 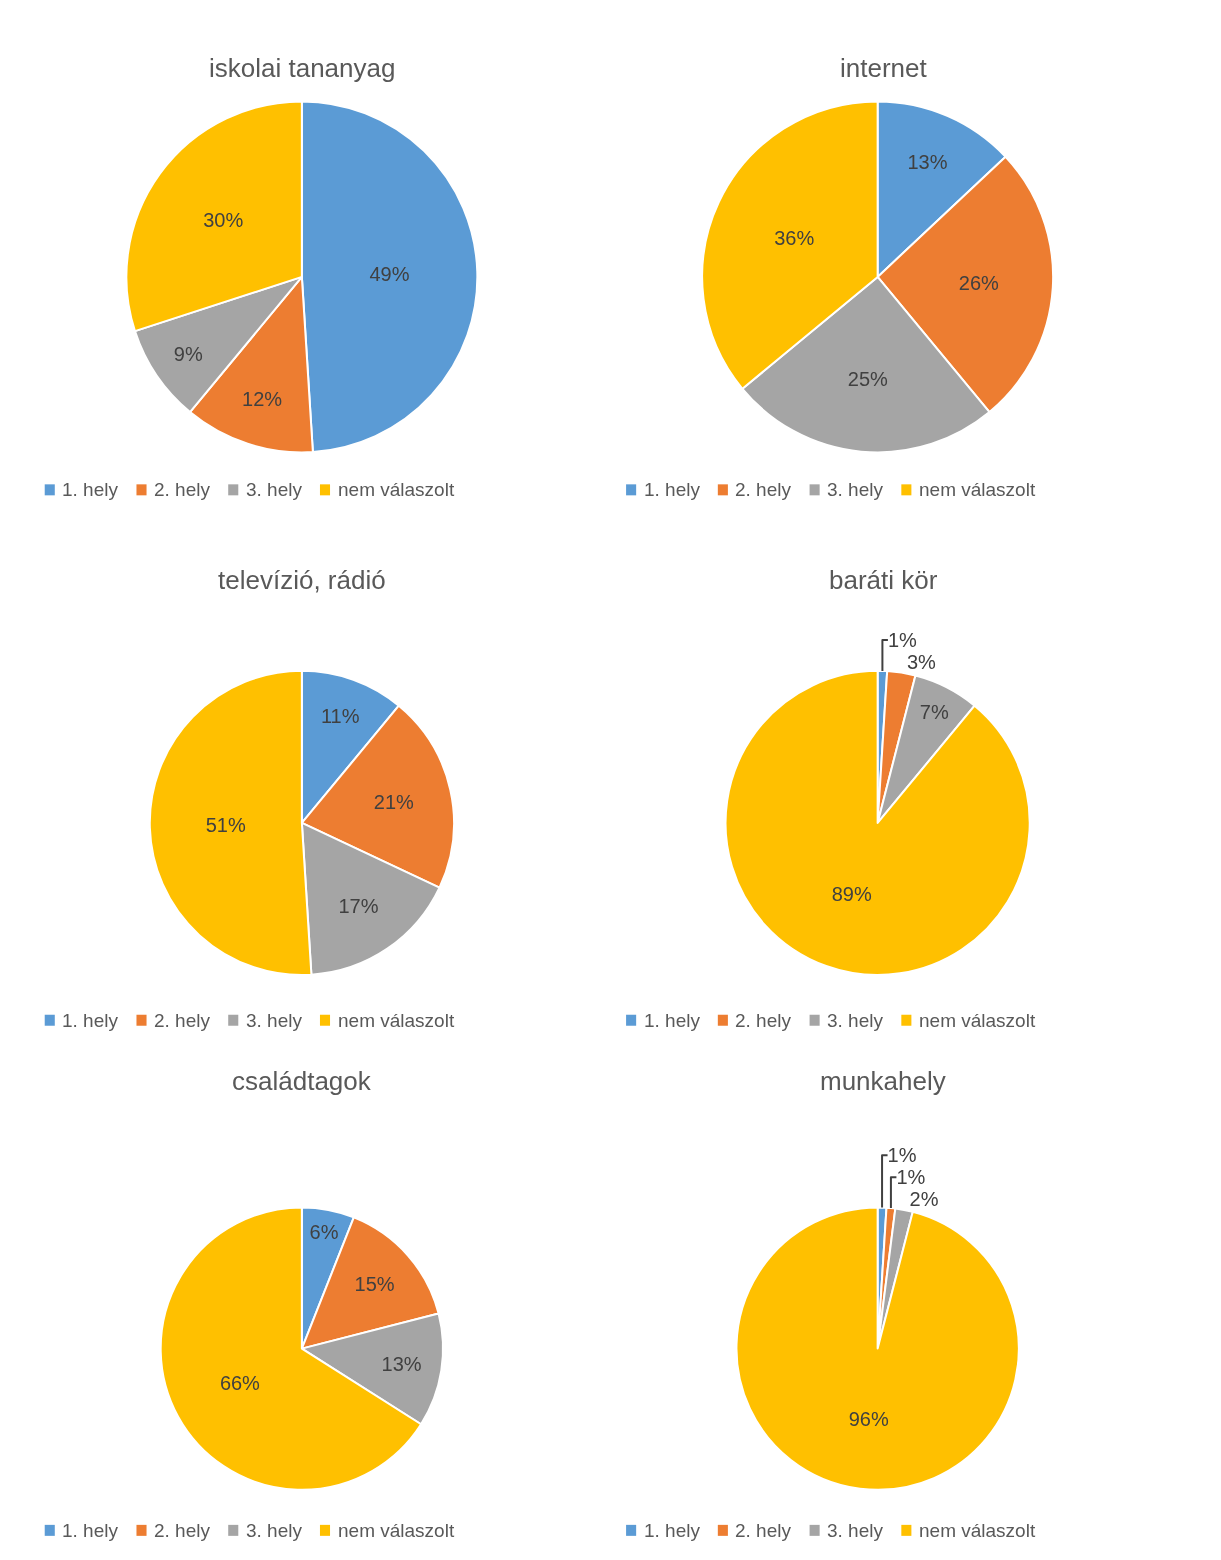 What do you see at coordinates (302, 1081) in the screenshot?
I see `chart-title: családtagok` at bounding box center [302, 1081].